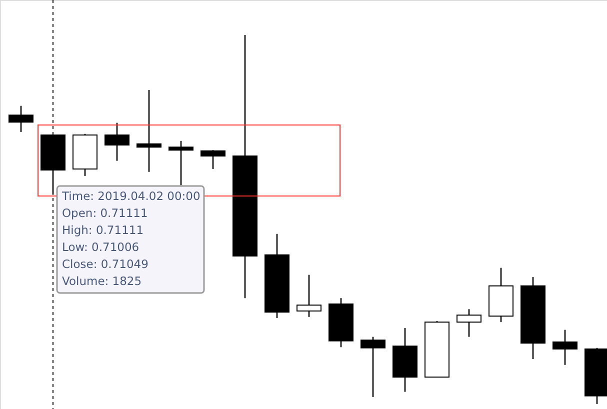 The width and height of the screenshot is (607, 409). What do you see at coordinates (105, 213) in the screenshot?
I see `annotation: Open: 0.71111` at bounding box center [105, 213].